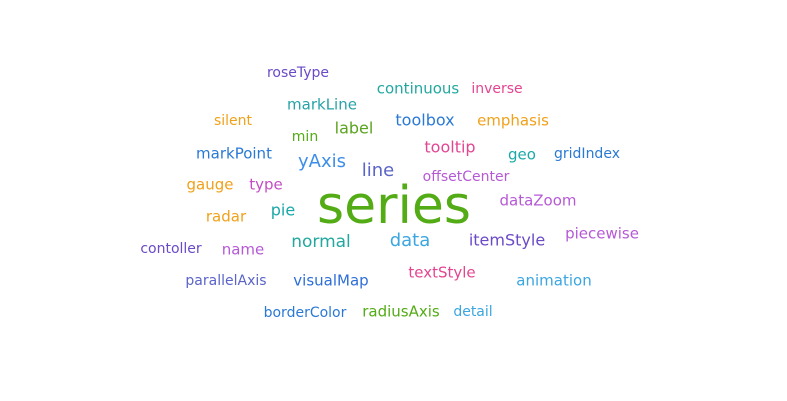 This screenshot has height=401, width=787. What do you see at coordinates (233, 121) in the screenshot?
I see `word-silent: silent` at bounding box center [233, 121].